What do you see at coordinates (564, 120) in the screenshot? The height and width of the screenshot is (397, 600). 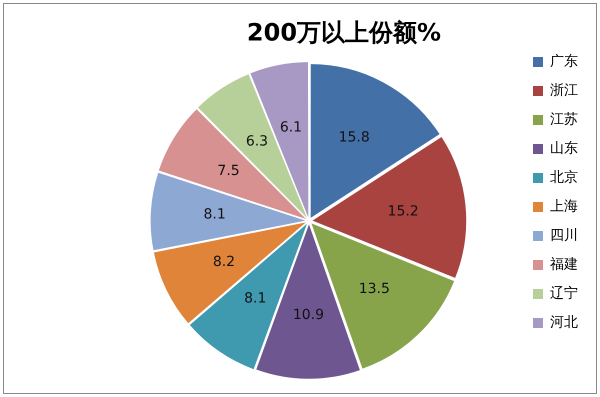 I see `legend-label: 江苏` at bounding box center [564, 120].